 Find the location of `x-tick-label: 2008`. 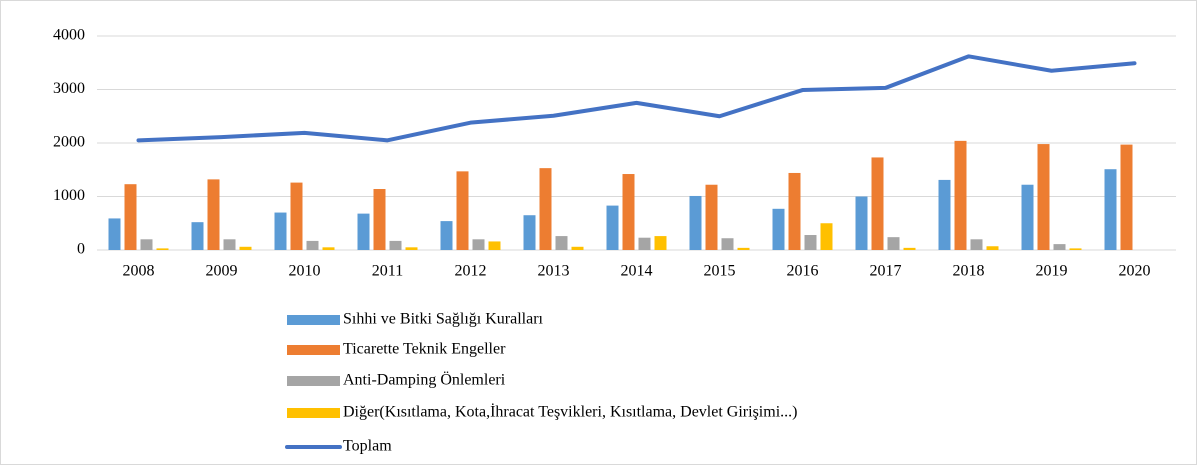

x-tick-label: 2008 is located at coordinates (139, 271).